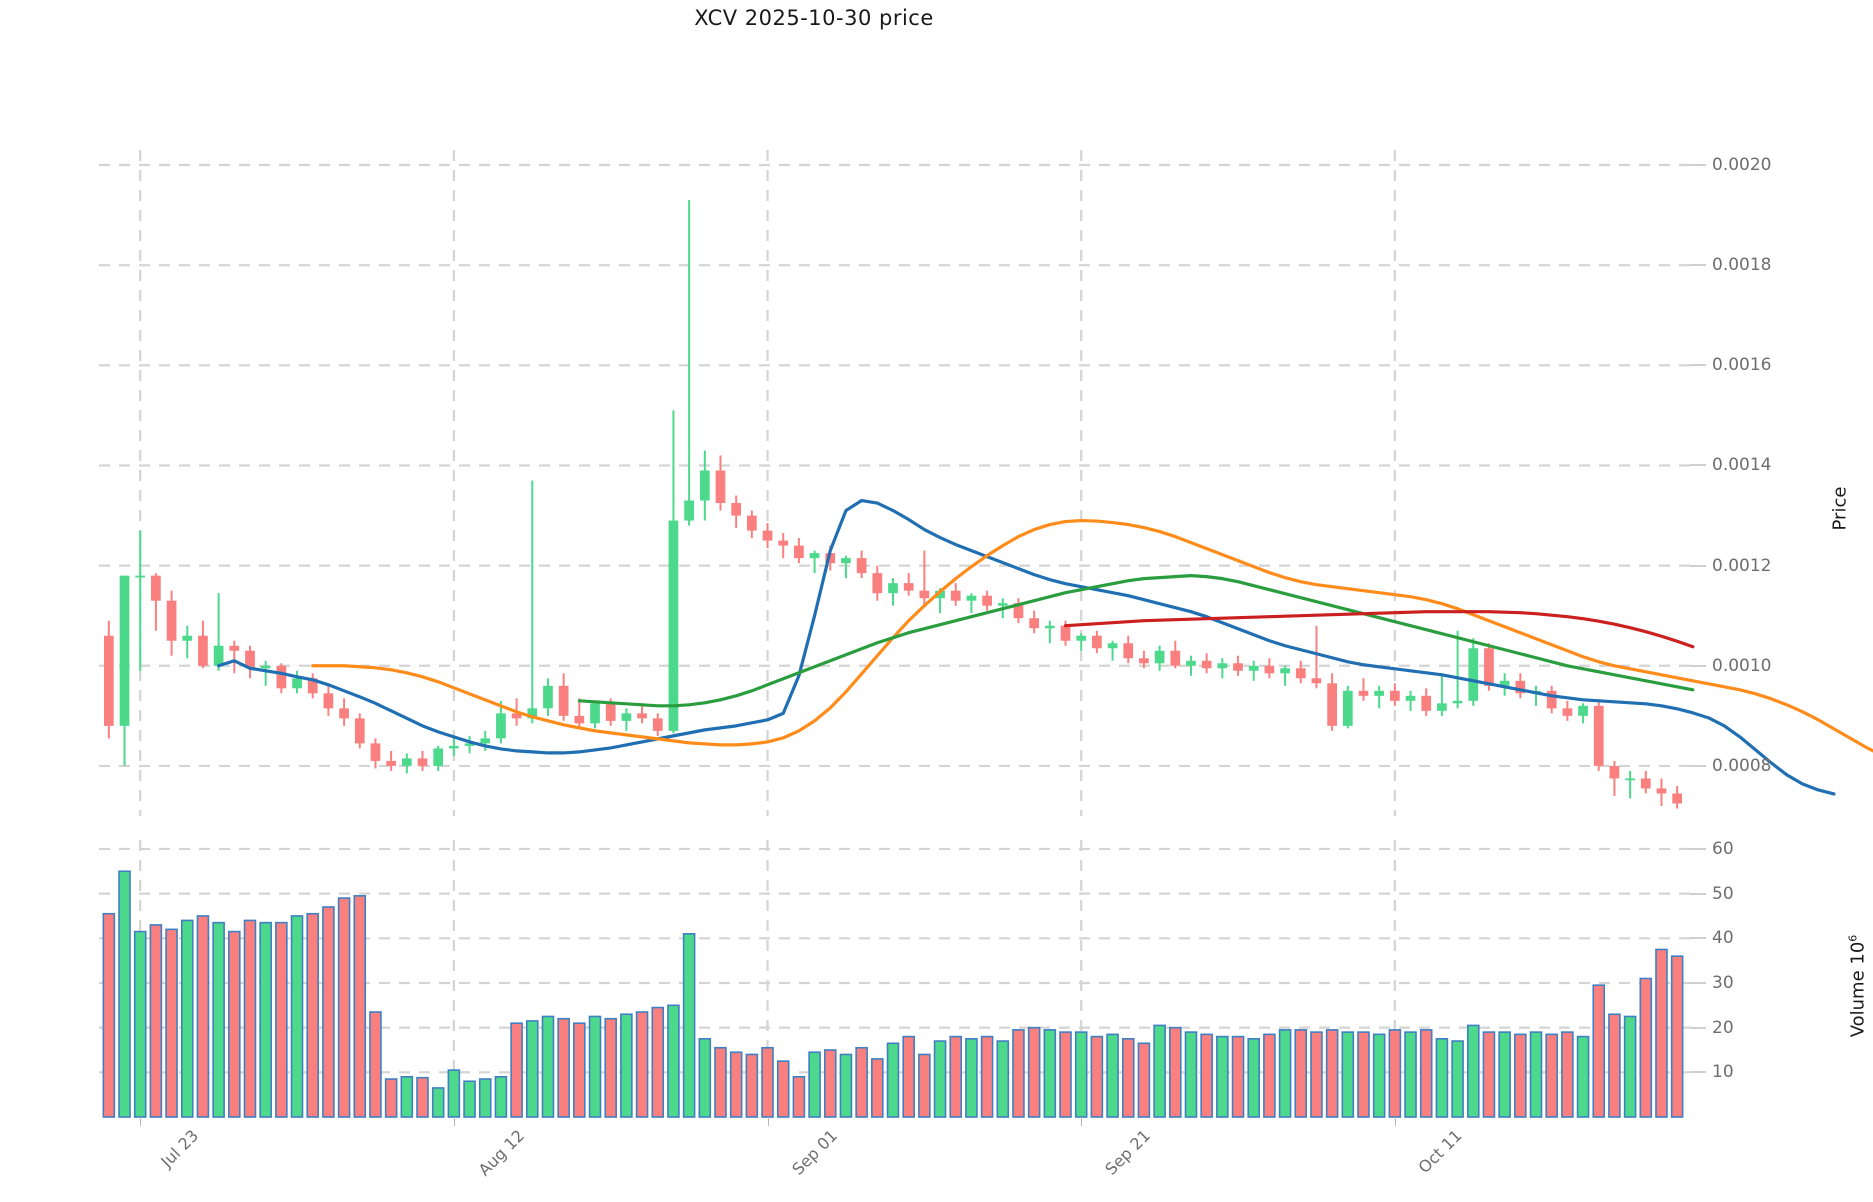  What do you see at coordinates (1857, 986) in the screenshot?
I see `volume-axis-label: Volume 106` at bounding box center [1857, 986].